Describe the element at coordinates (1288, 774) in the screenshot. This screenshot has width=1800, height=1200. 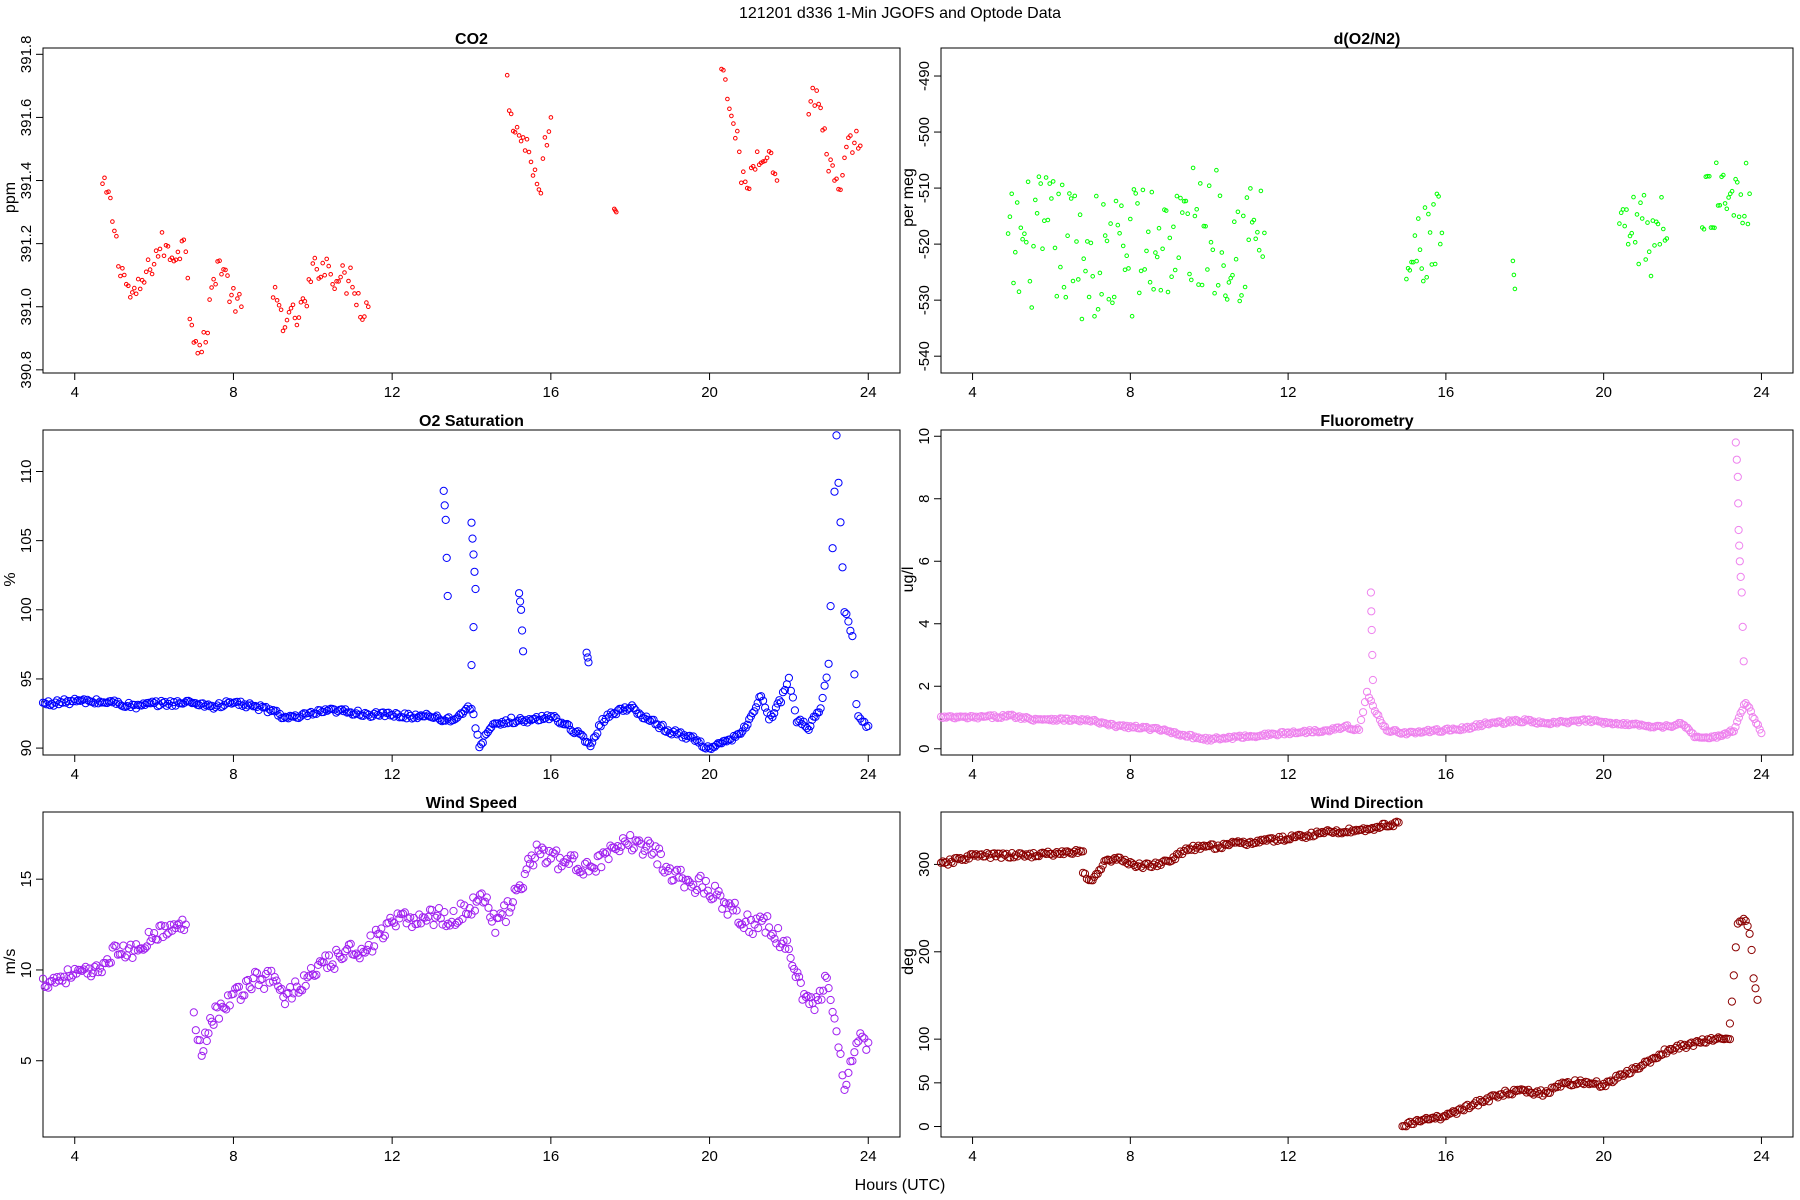
I see `fluor-x-tick-label: 12` at that location.